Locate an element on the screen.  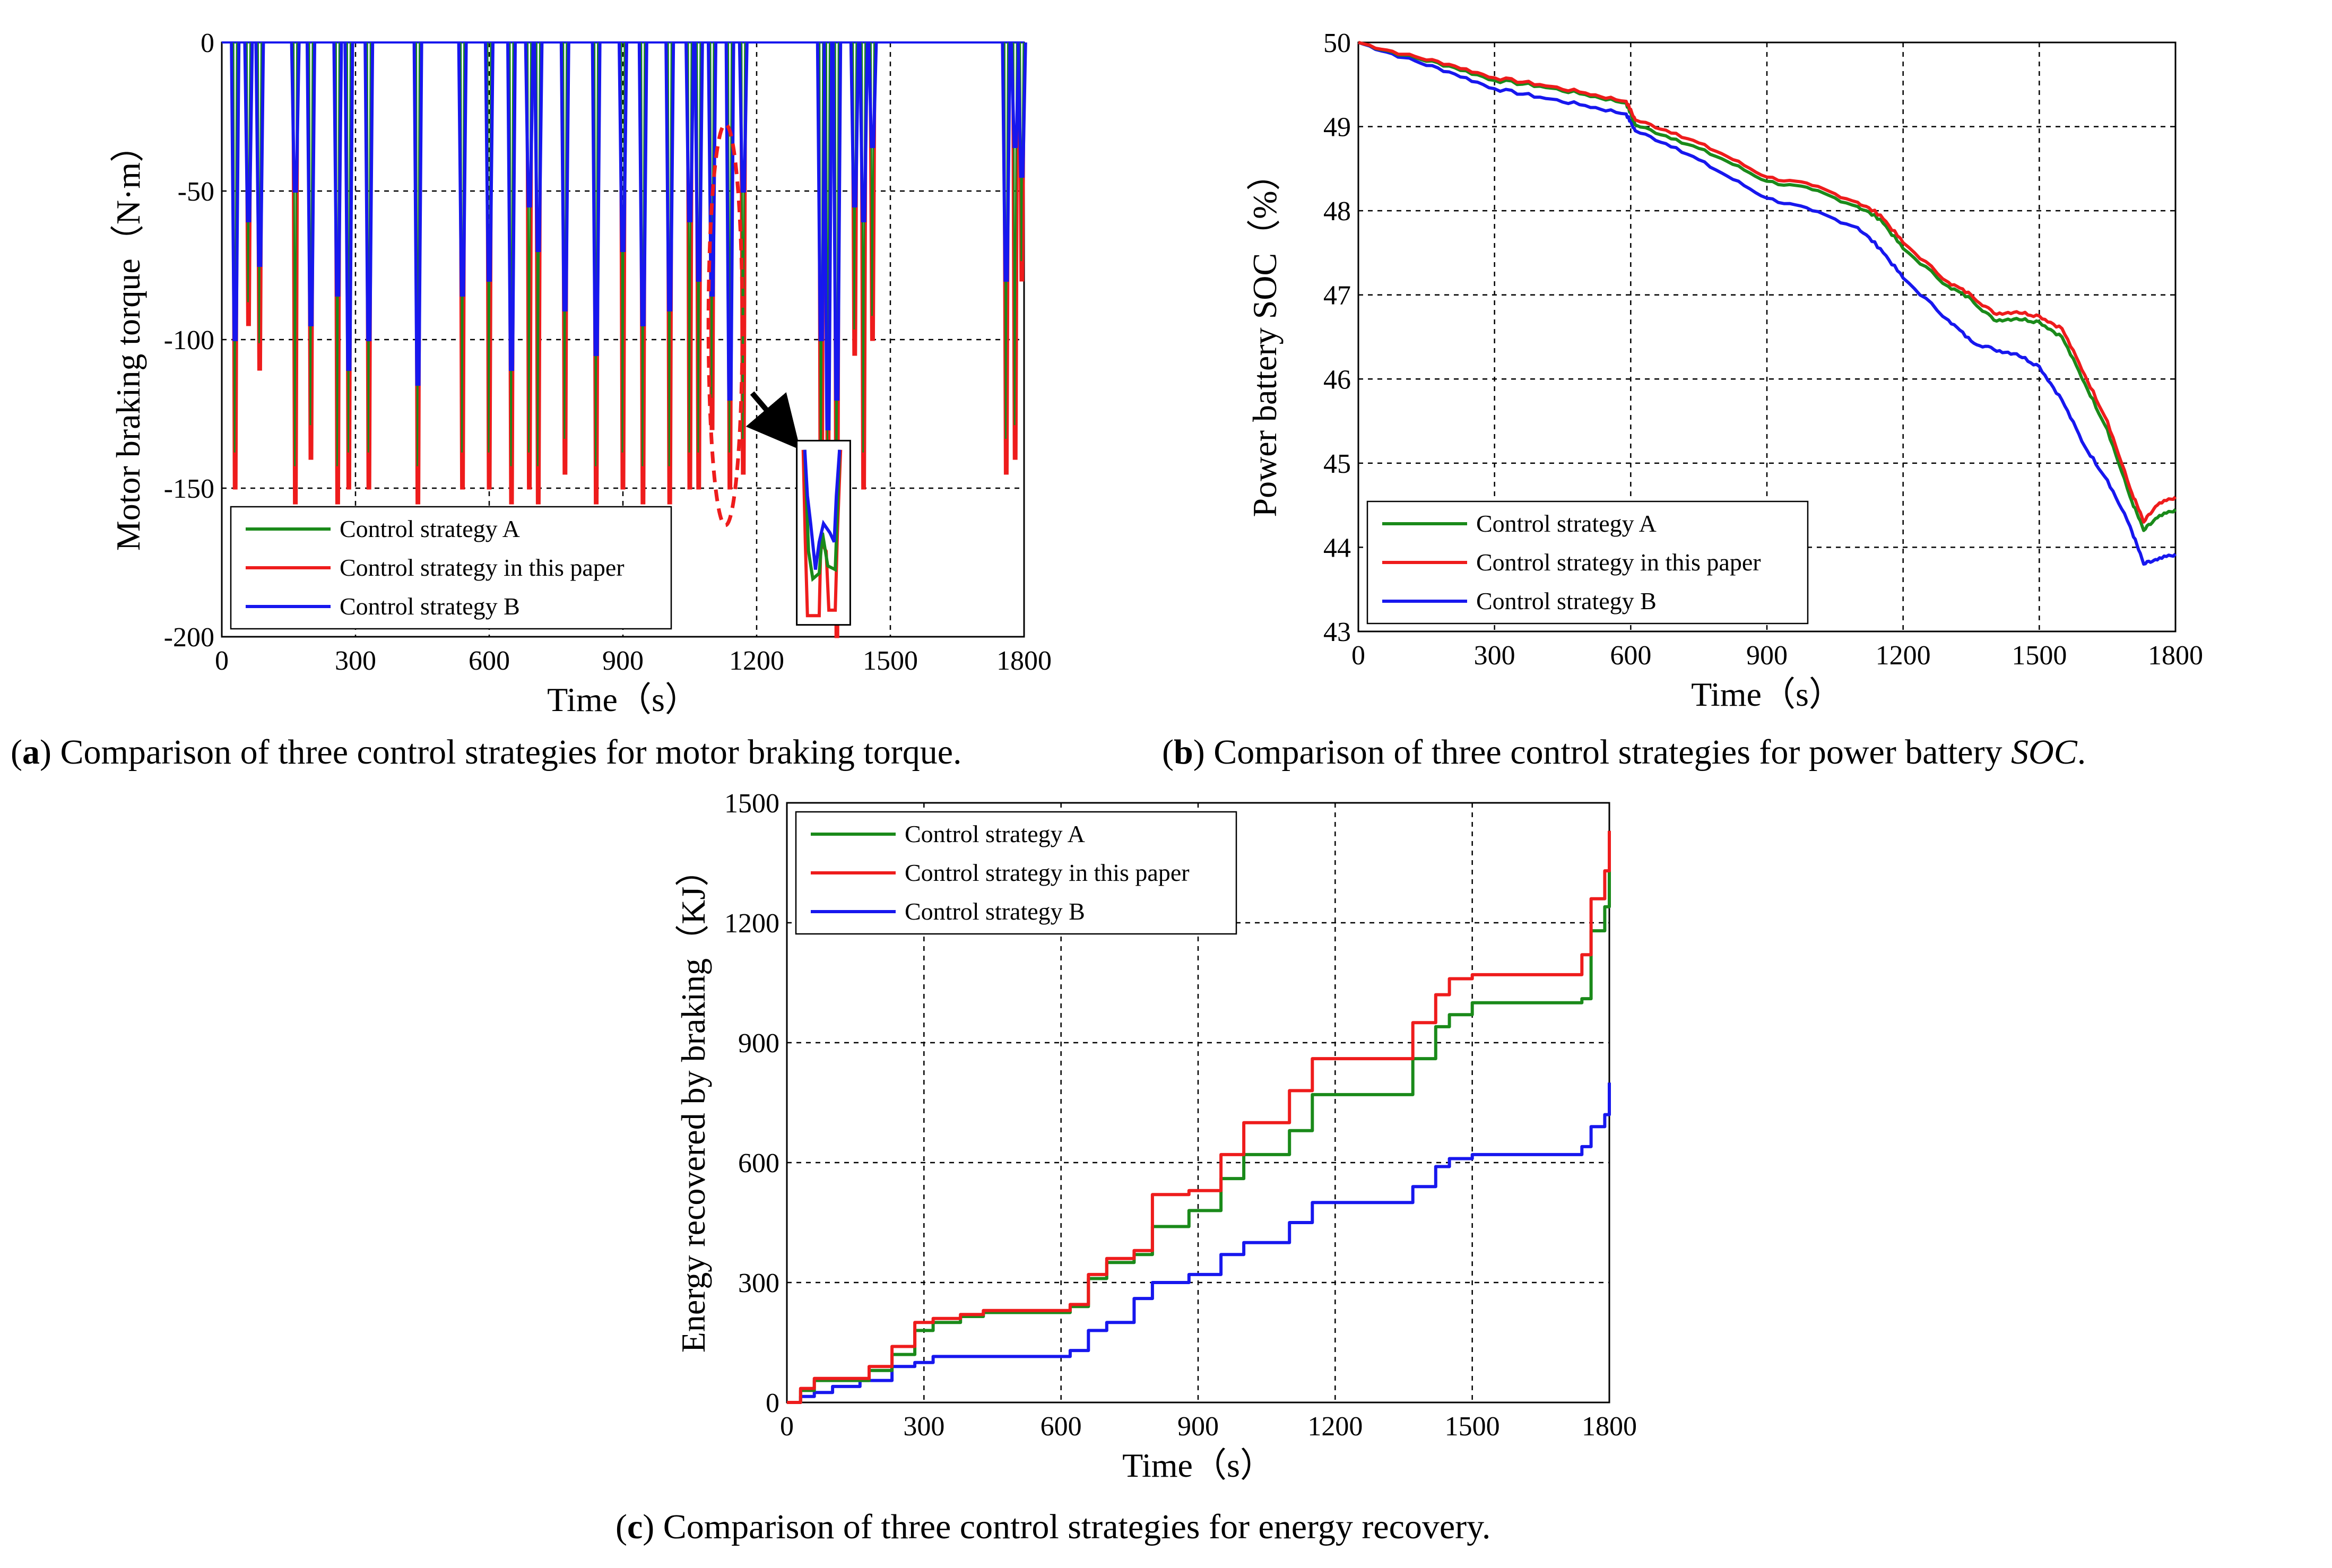
inset-A is located at coordinates (822, 515).